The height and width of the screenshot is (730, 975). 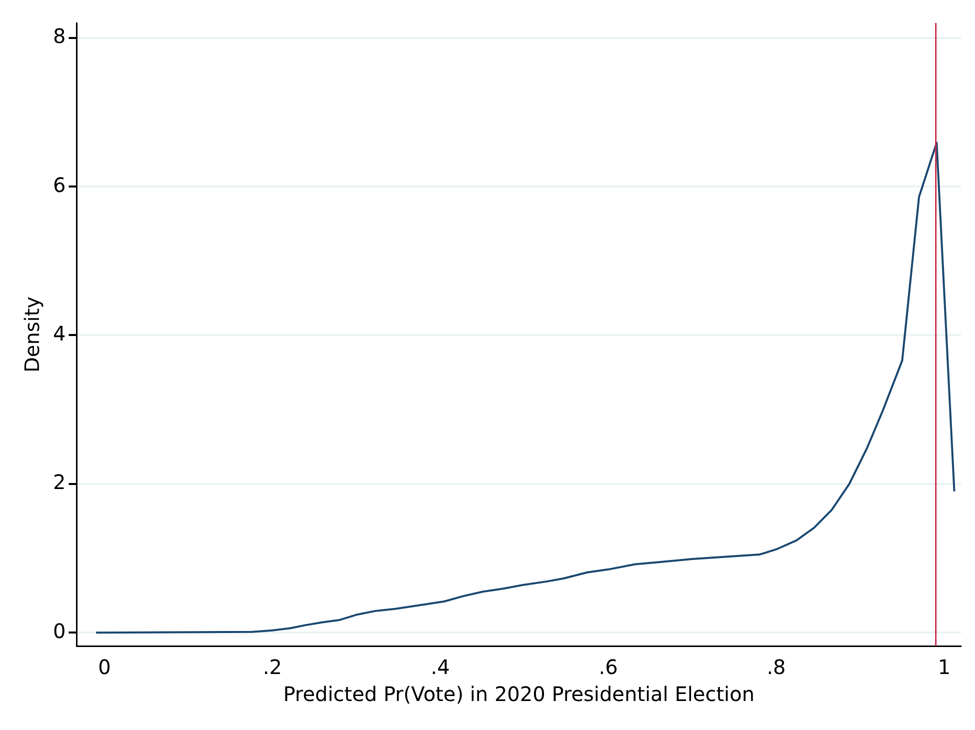 What do you see at coordinates (59, 630) in the screenshot?
I see `y-tick-label: 0` at bounding box center [59, 630].